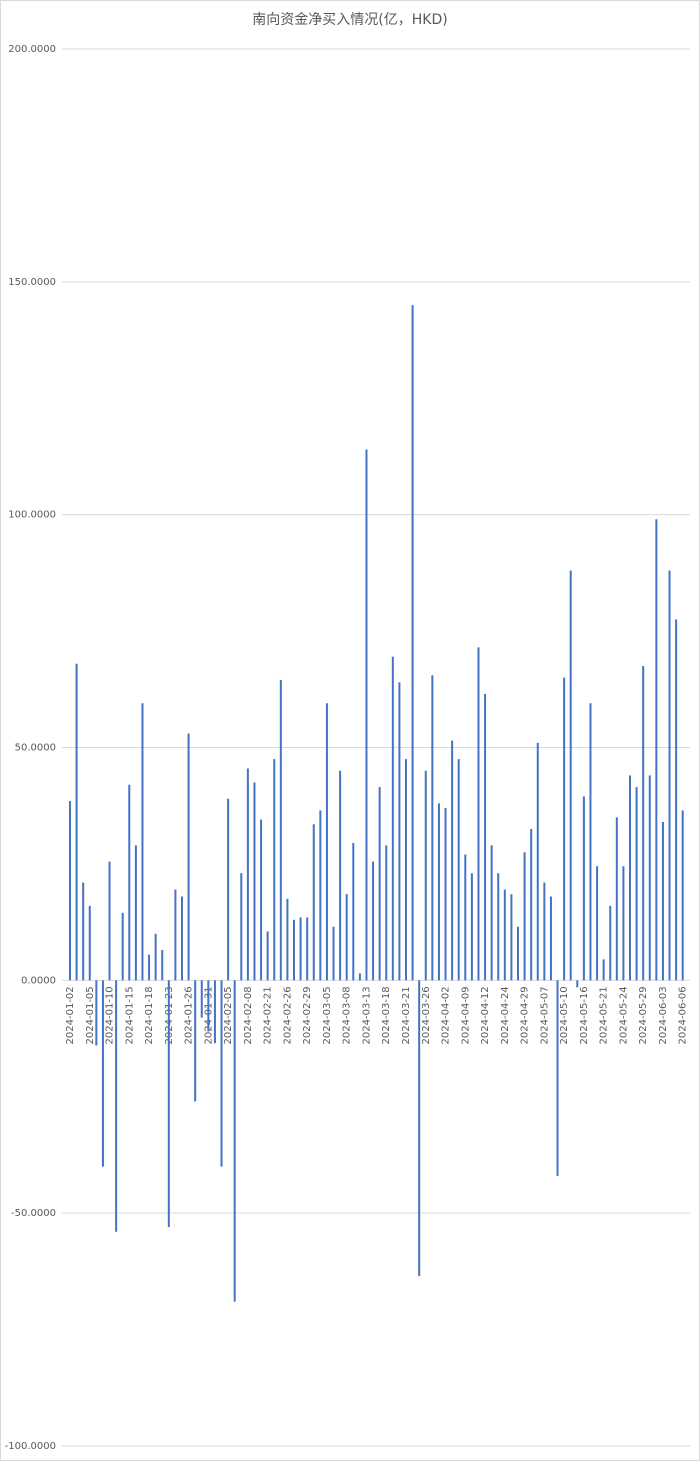 This screenshot has height=1461, width=700. Describe the element at coordinates (564, 1015) in the screenshot. I see `x-tick-label: 2024-05-10` at that location.